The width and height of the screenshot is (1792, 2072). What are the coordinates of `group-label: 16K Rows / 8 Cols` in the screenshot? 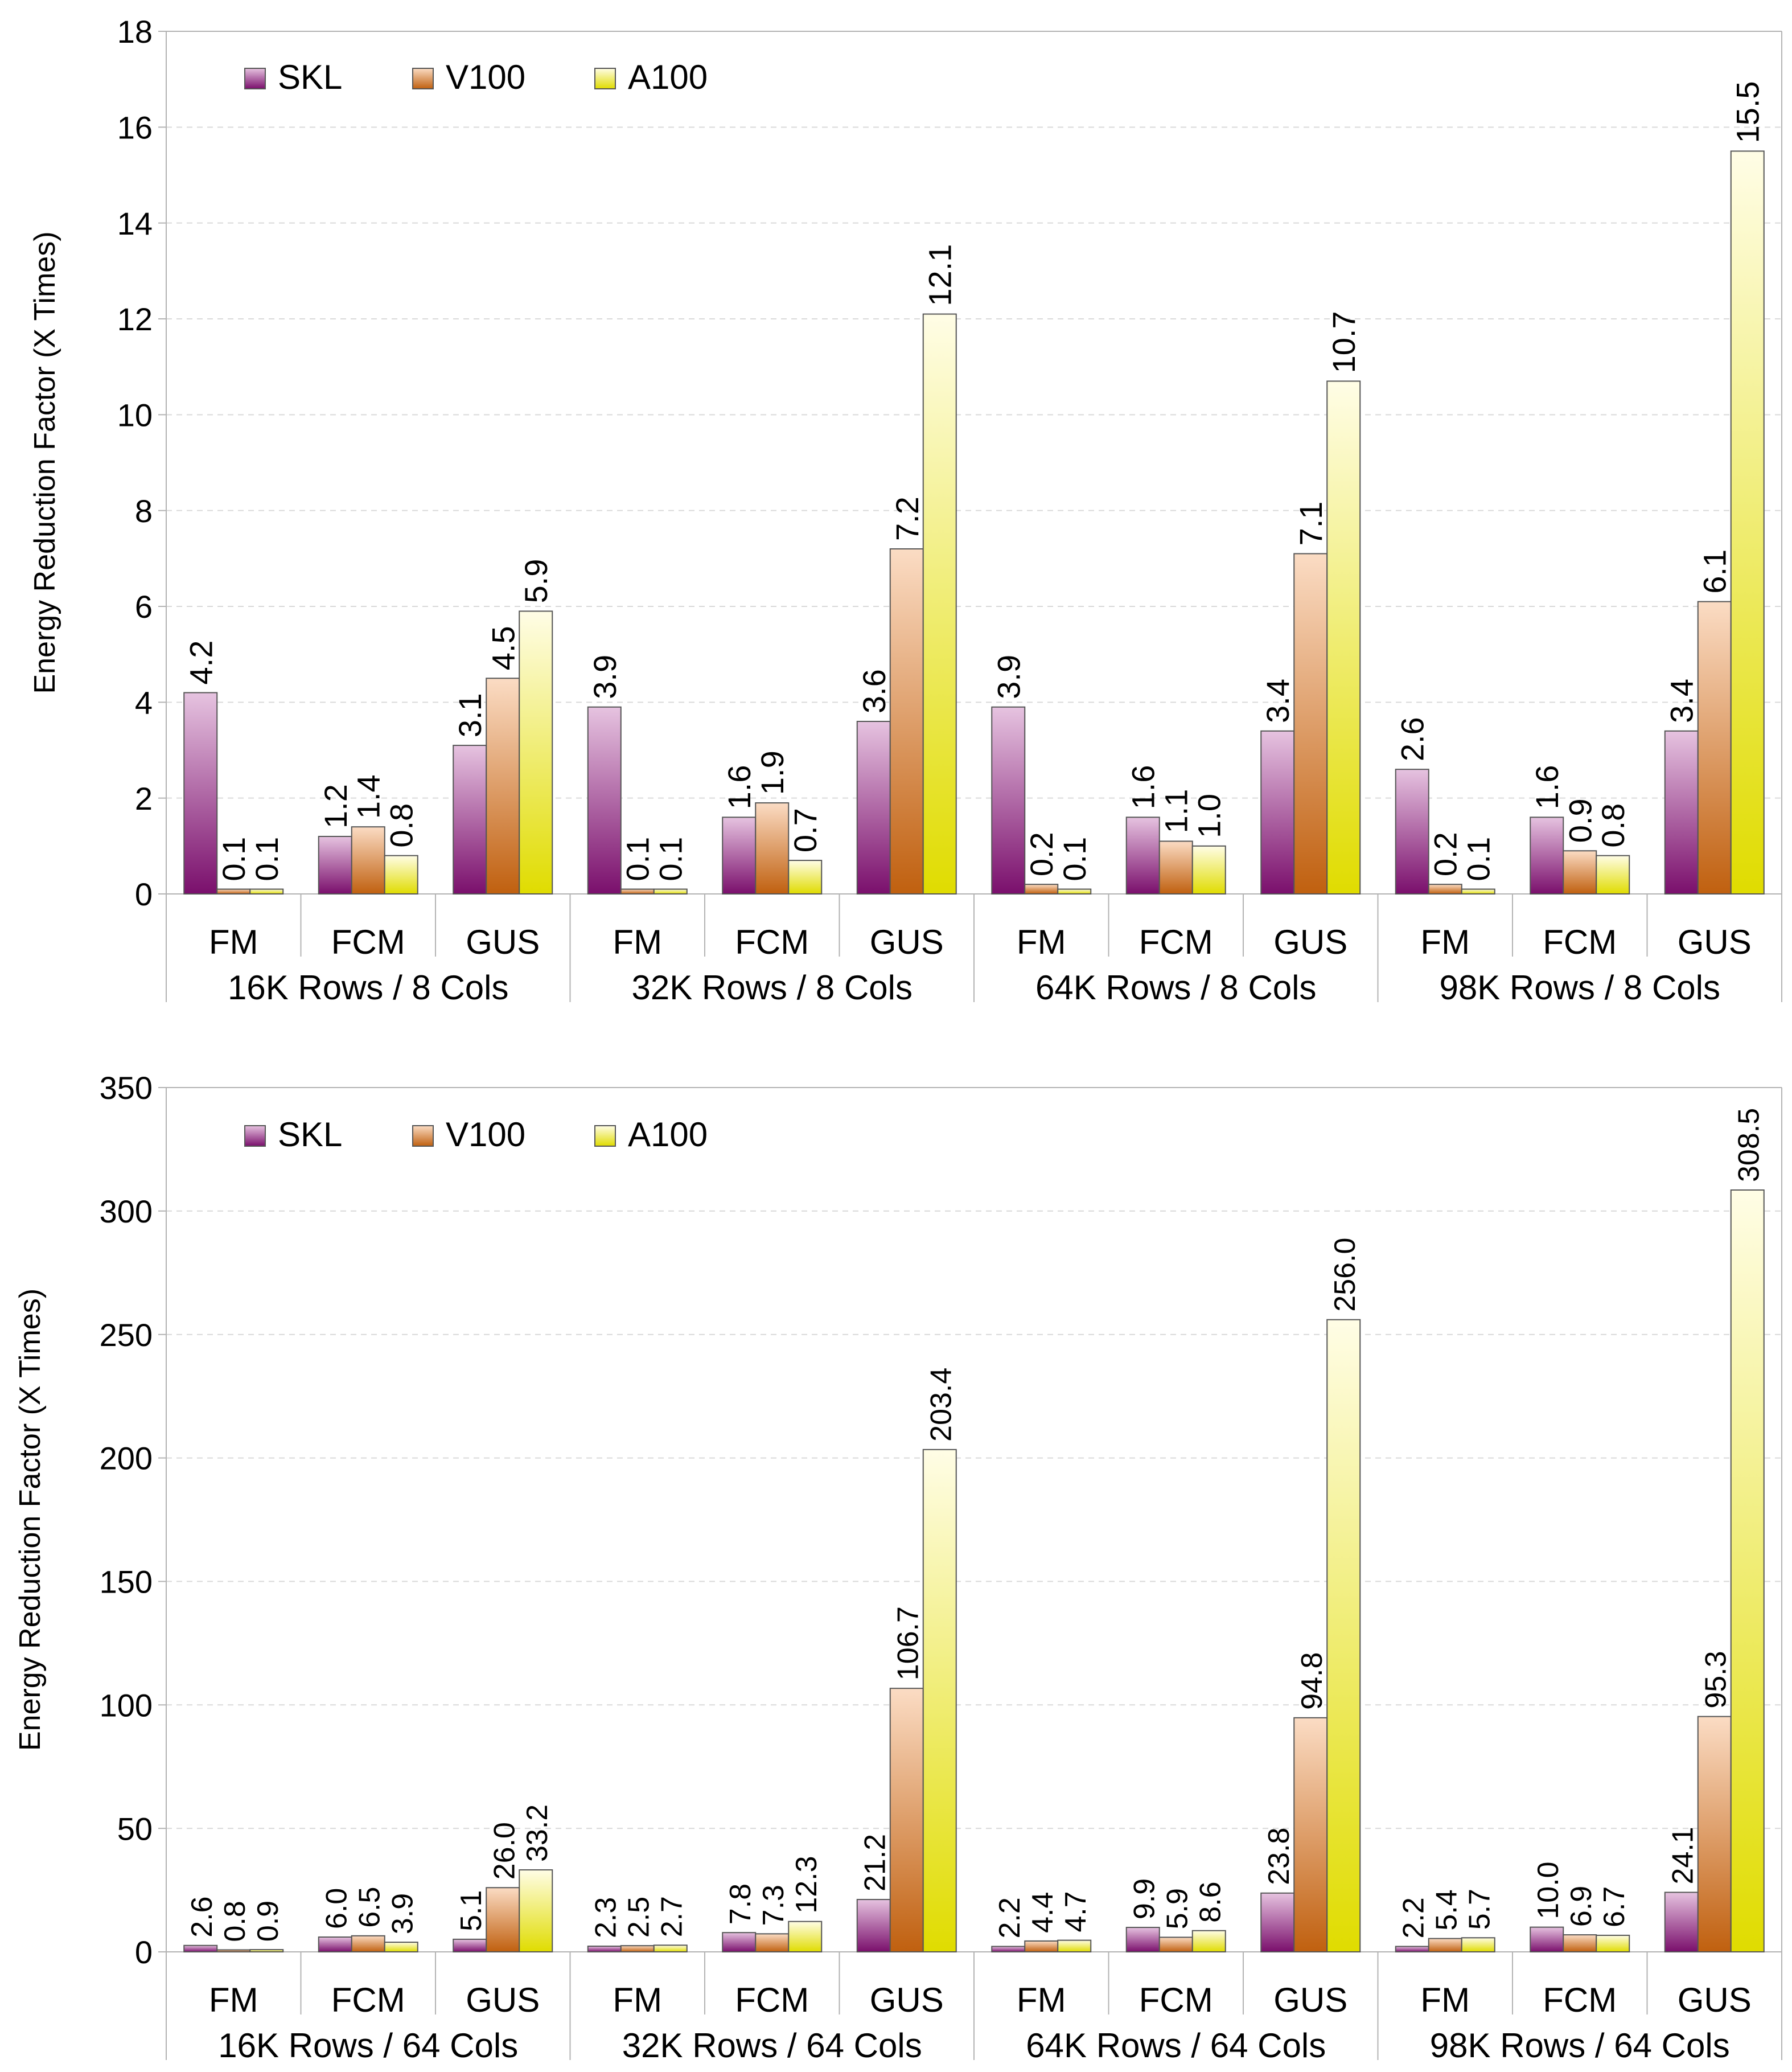 It's located at (368, 988).